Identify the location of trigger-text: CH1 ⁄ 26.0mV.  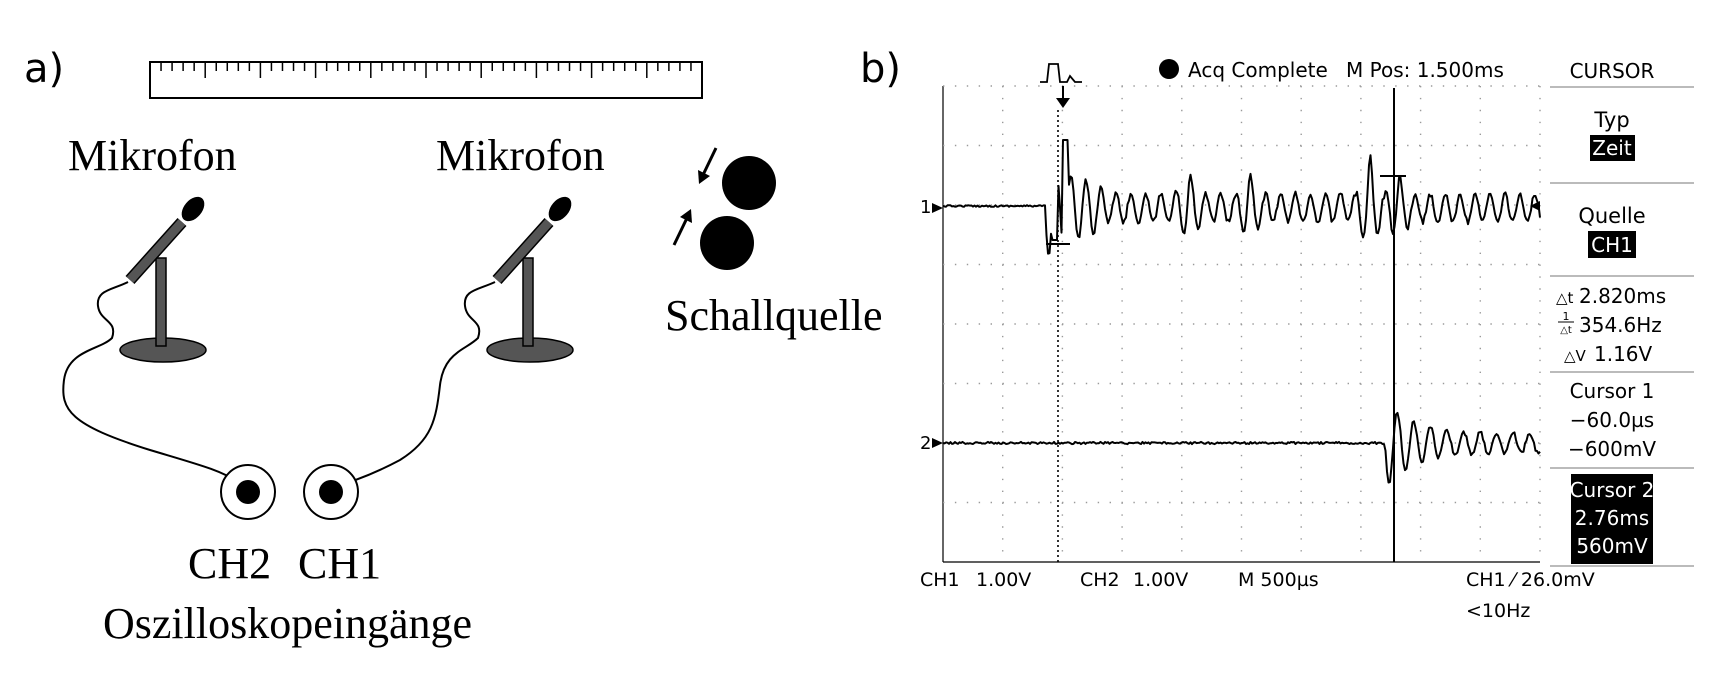
(1530, 580).